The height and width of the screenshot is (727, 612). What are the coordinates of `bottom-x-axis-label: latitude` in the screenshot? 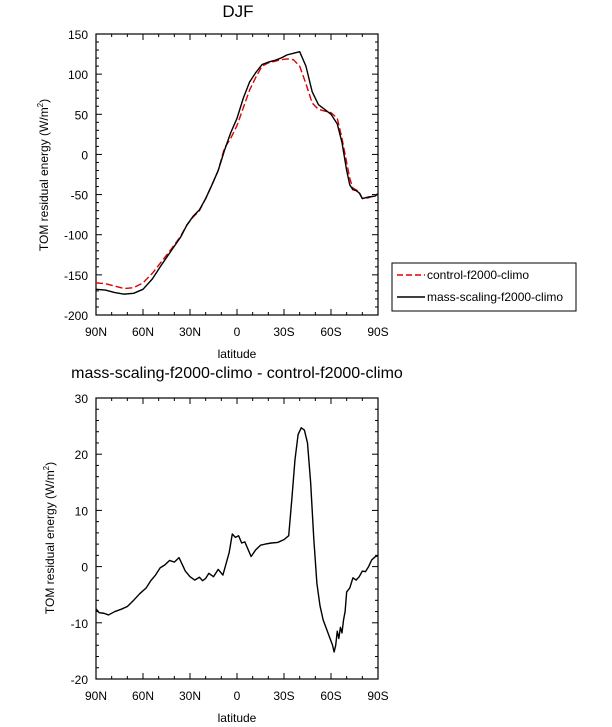 It's located at (237, 718).